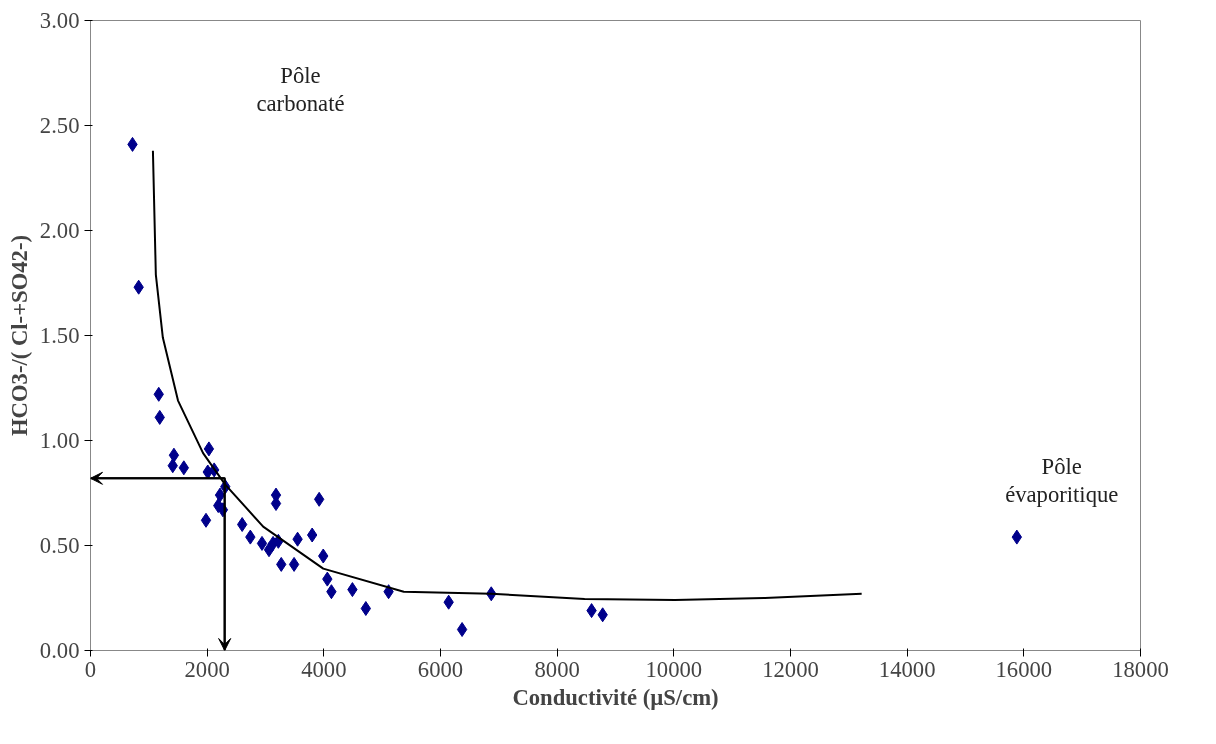 The height and width of the screenshot is (744, 1216). Describe the element at coordinates (1140, 669) in the screenshot. I see `x-tick-label: 18000` at that location.